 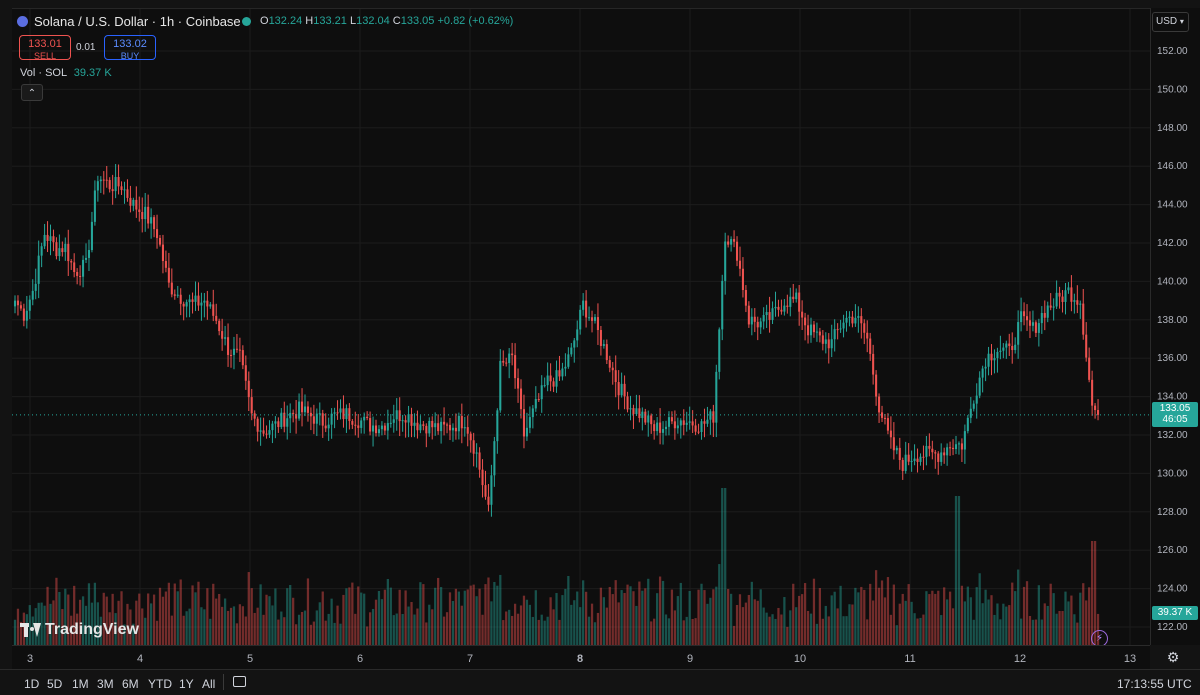 I want to click on timeframe-ytd: YTD, so click(x=160, y=684).